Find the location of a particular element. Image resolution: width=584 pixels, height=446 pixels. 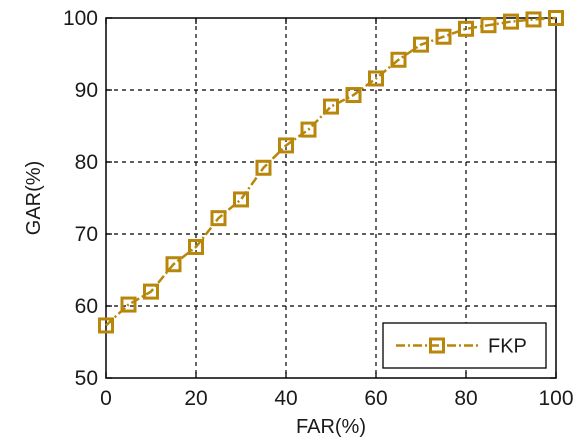

y-tick-label-90: 90 is located at coordinates (86, 90).